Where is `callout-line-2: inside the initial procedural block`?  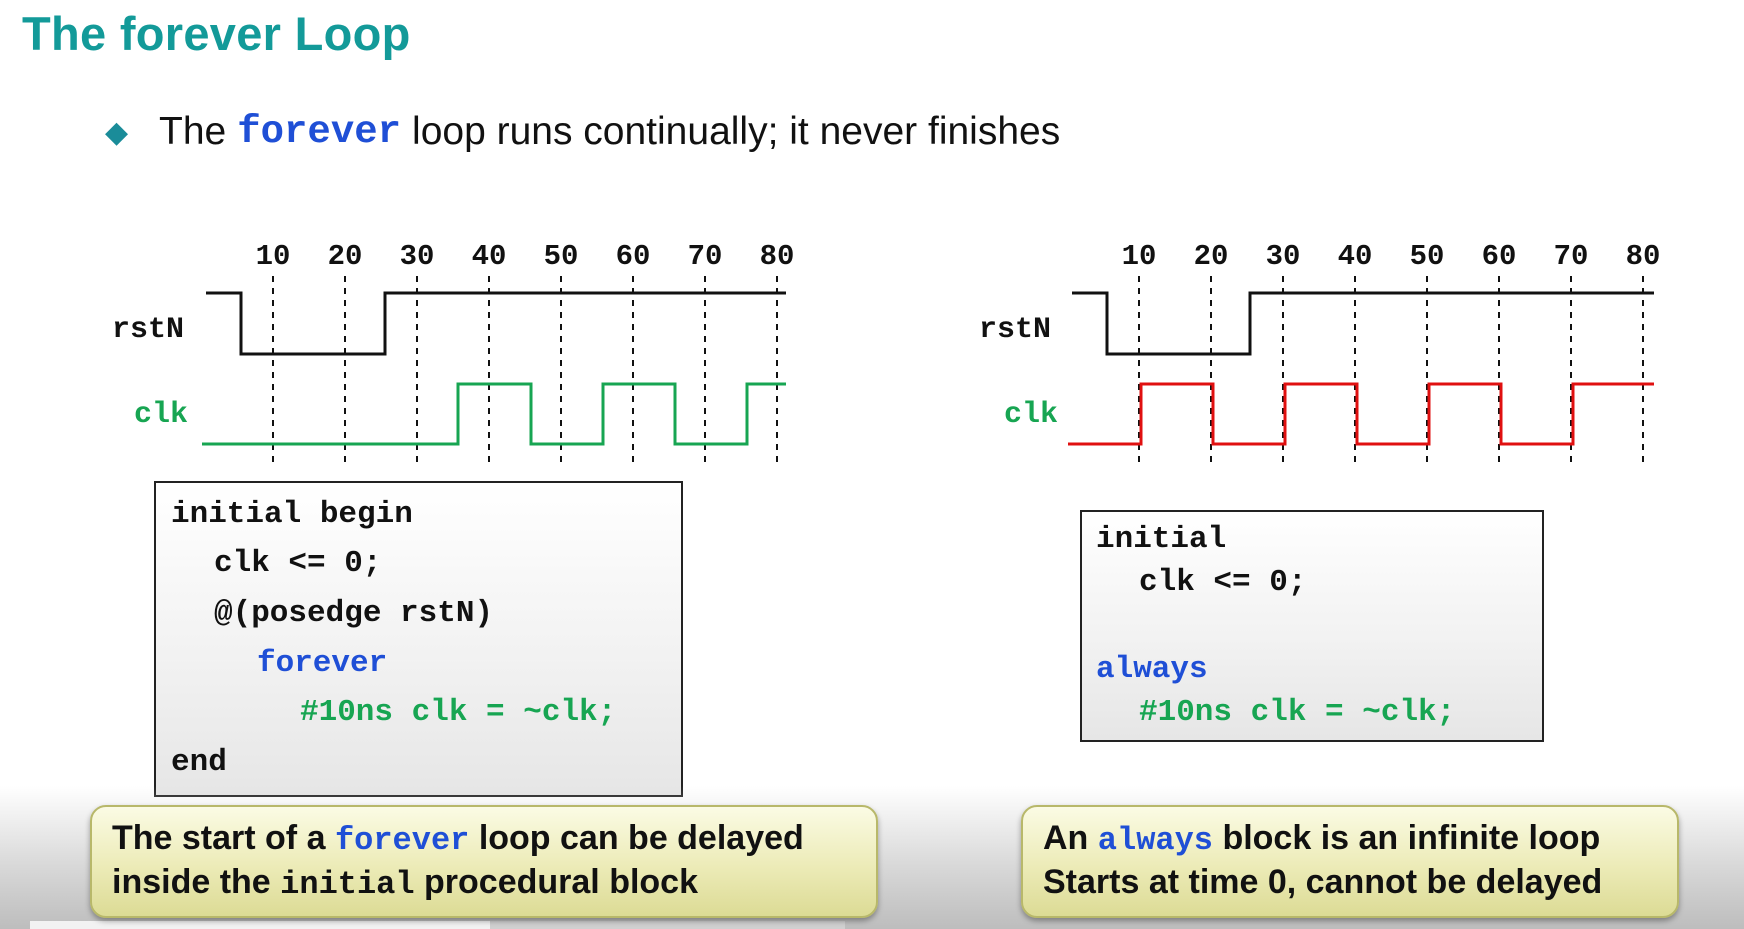
callout-line-2: inside the initial procedural block is located at coordinates (405, 883).